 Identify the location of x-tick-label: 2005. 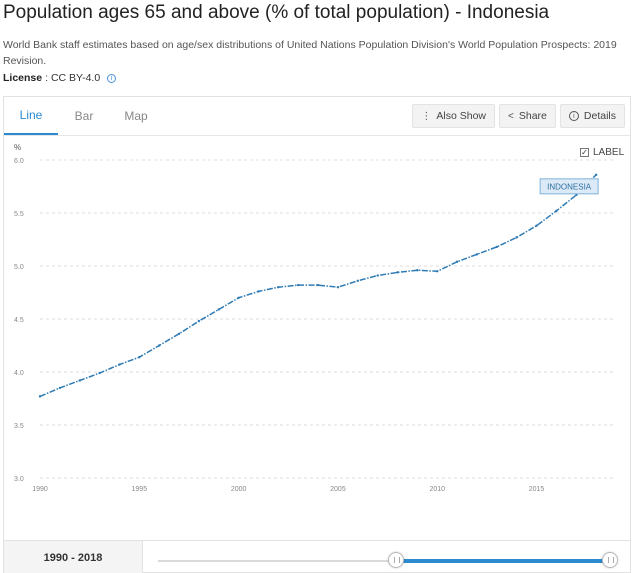
(338, 489).